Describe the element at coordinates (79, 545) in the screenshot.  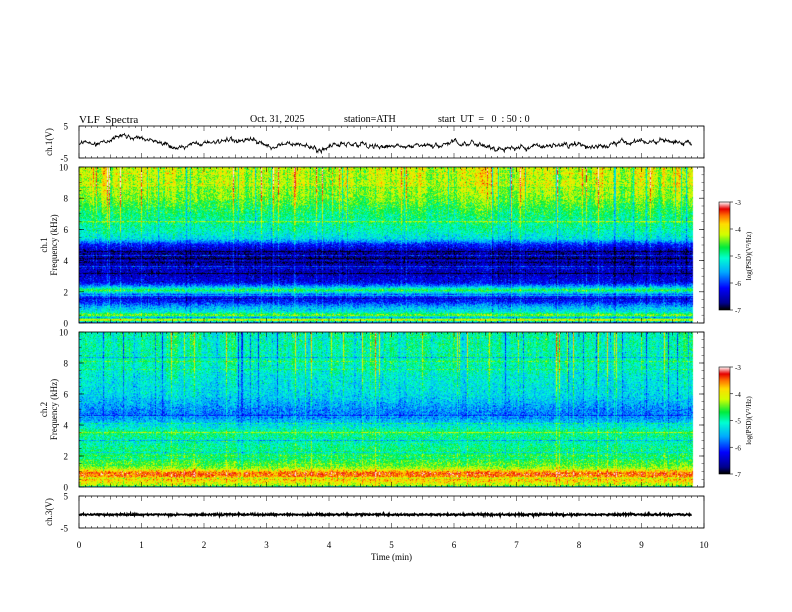
I see `x-tick-label: 0` at that location.